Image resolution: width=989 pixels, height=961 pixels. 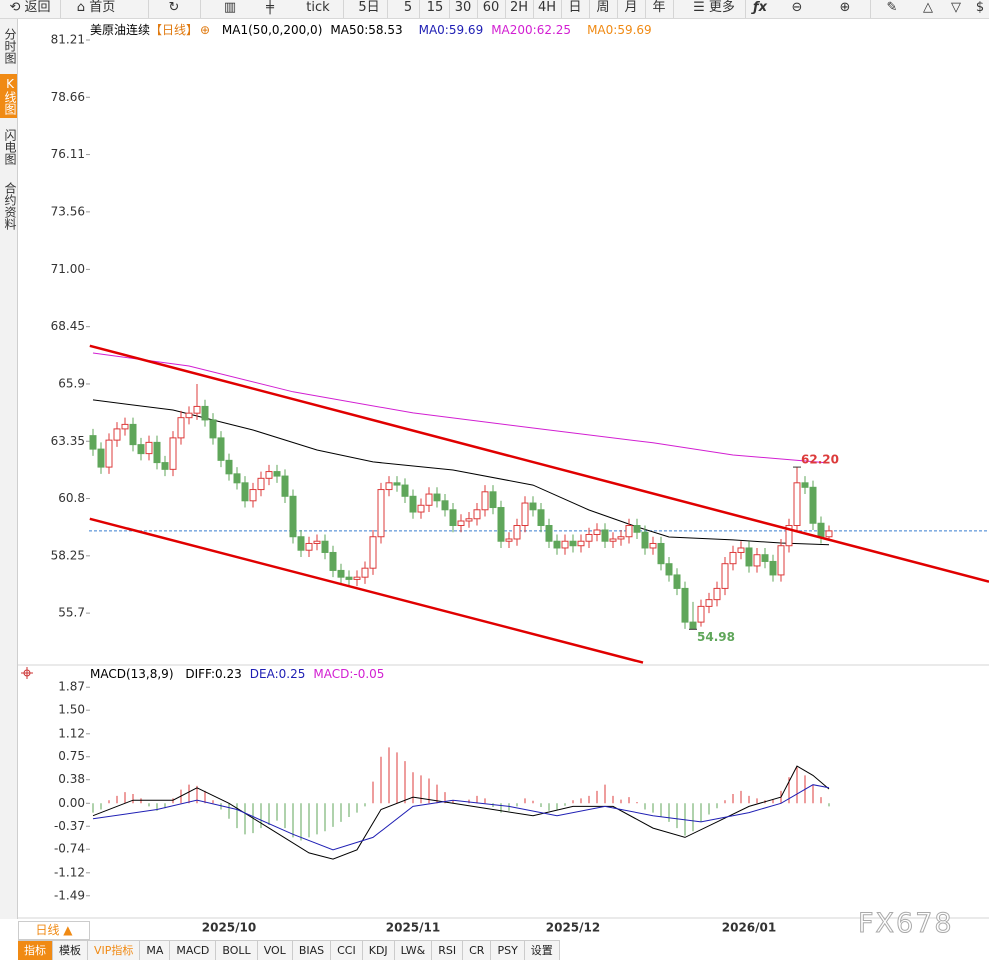 I want to click on home-button: ⌂ 首页, so click(x=96, y=7).